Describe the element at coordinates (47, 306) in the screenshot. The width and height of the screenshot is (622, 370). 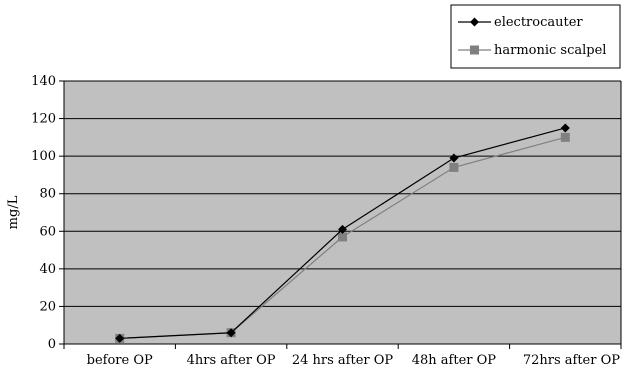
I see `y-tick-label: 20` at that location.